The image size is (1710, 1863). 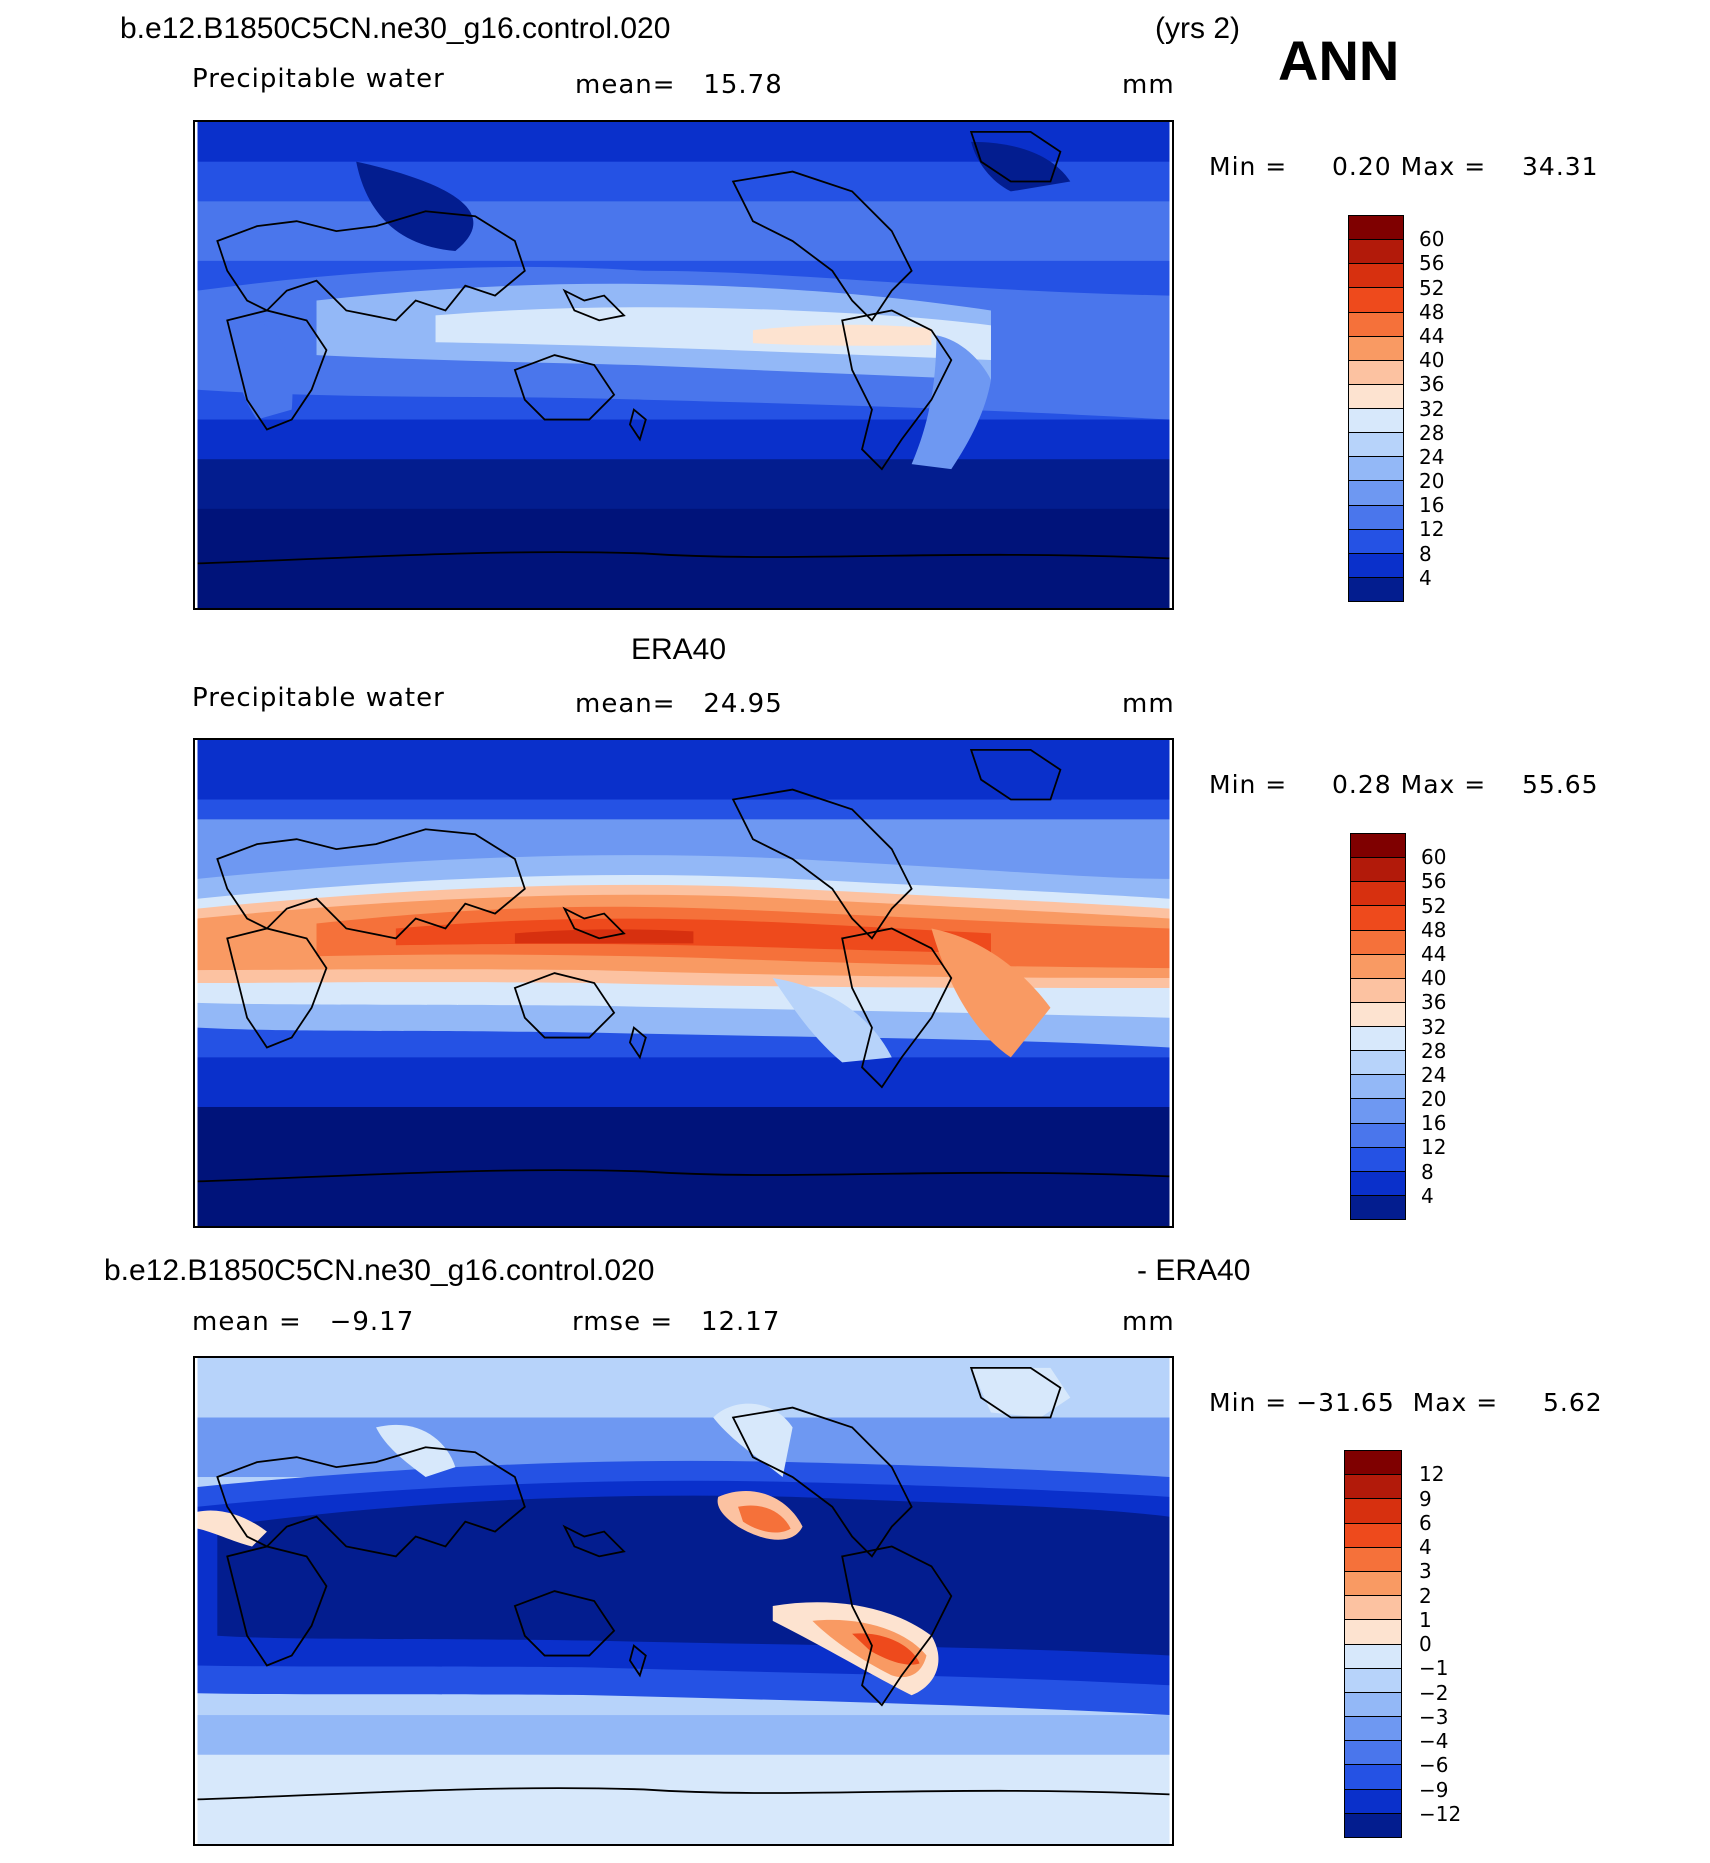 I want to click on panel1-colorbar, so click(x=1376, y=408).